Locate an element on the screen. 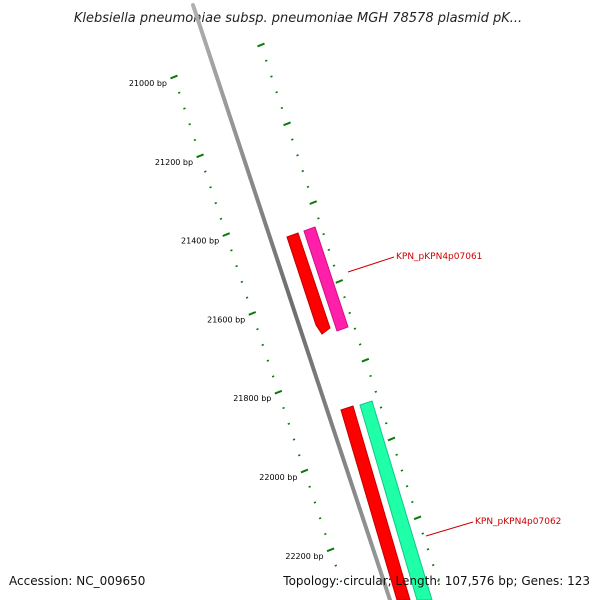 Image resolution: width=600 pixels, height=600 pixels. gene-label-2: KPN_pKPN4p07062 is located at coordinates (518, 522).